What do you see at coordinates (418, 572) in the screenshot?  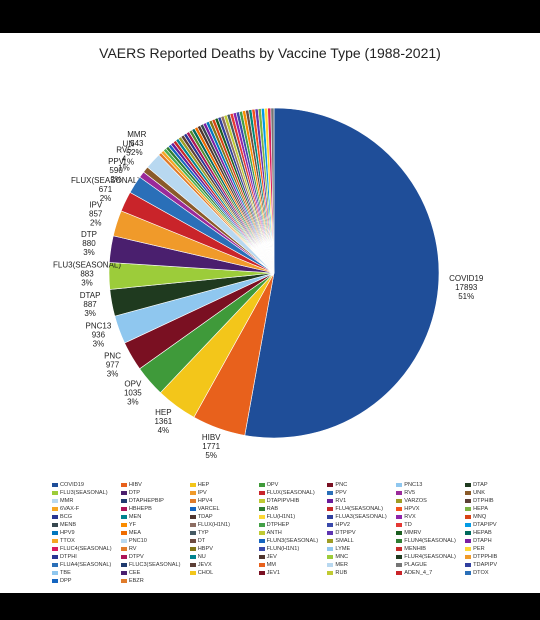 I see `legend-label: ADEN_4_7` at bounding box center [418, 572].